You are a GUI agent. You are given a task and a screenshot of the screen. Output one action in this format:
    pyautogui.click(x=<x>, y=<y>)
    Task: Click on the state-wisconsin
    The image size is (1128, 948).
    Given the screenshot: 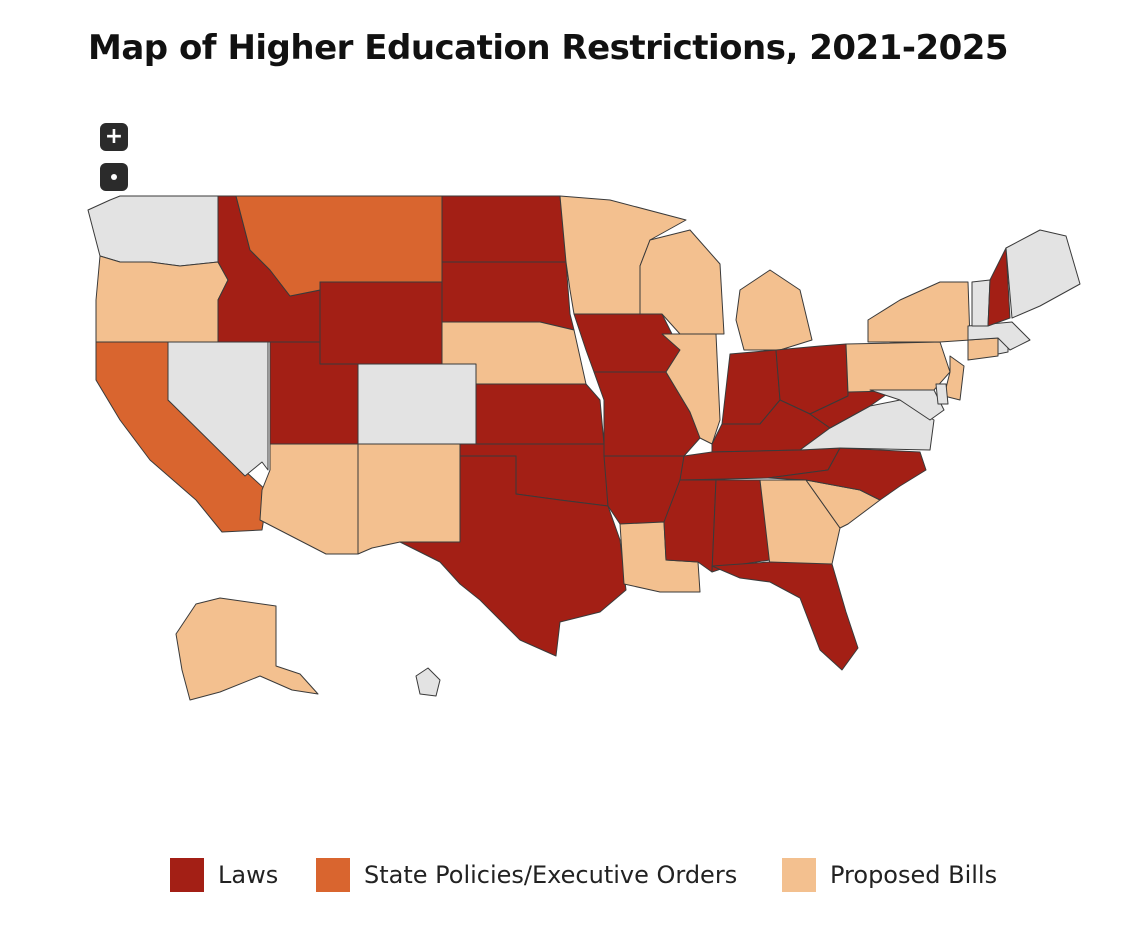 What is the action you would take?
    pyautogui.click(x=682, y=282)
    